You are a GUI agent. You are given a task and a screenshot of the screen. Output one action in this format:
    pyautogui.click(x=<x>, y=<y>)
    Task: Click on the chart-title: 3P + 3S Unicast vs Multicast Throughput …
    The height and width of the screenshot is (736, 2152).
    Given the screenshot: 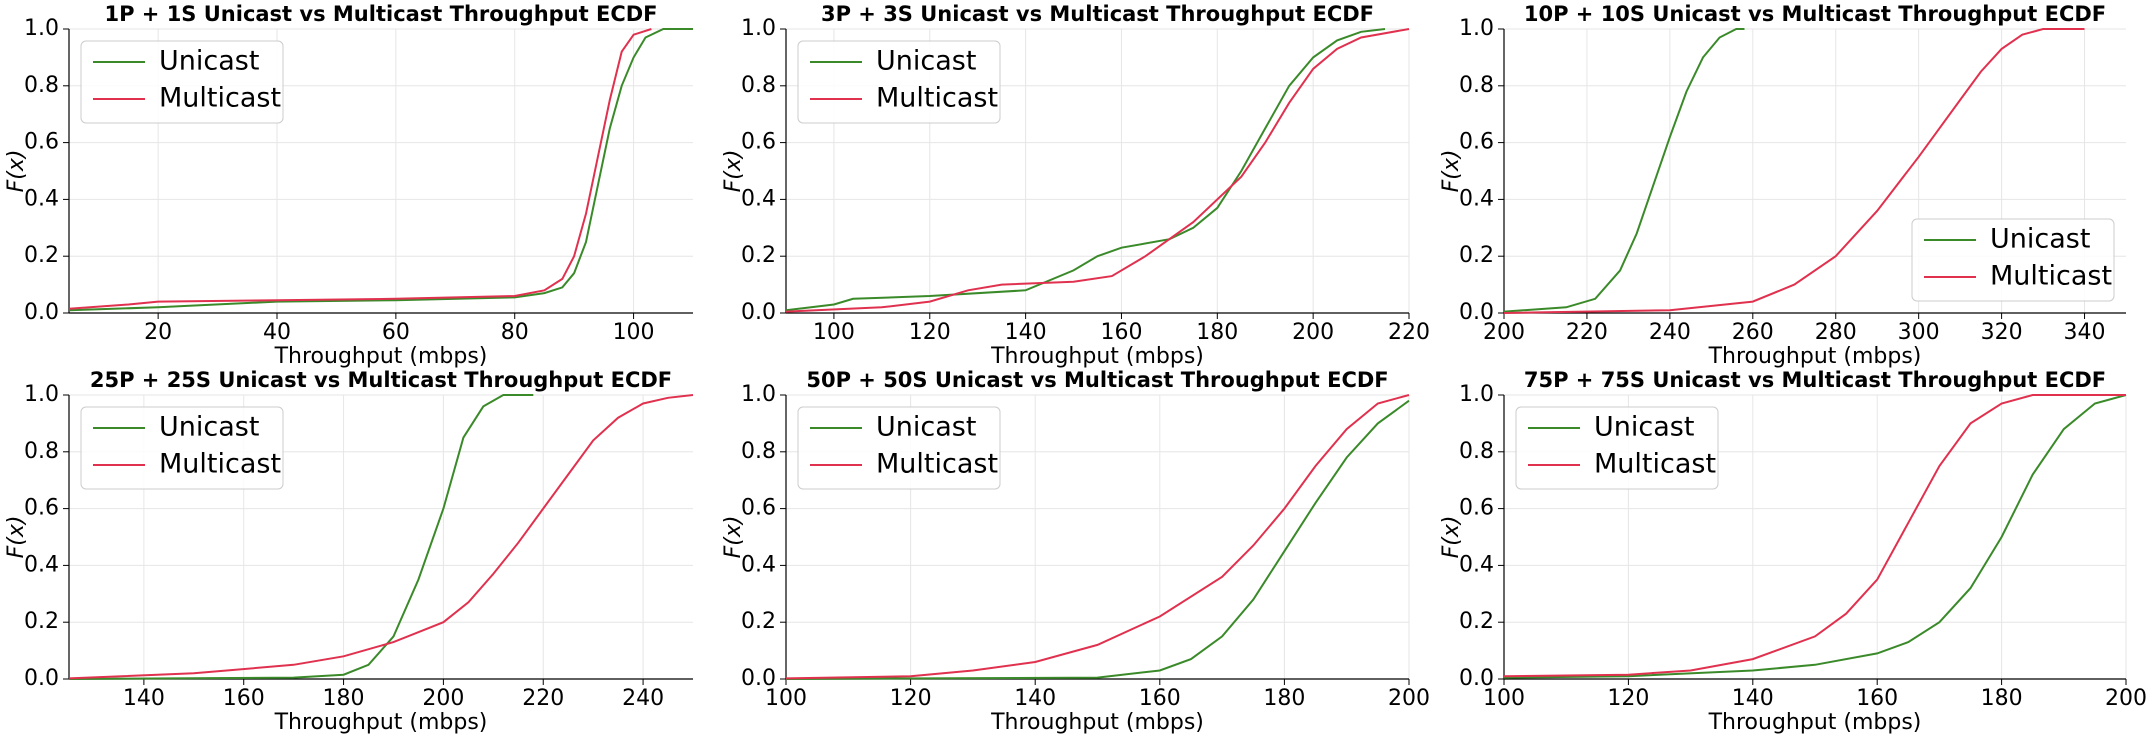 What is the action you would take?
    pyautogui.click(x=1097, y=14)
    